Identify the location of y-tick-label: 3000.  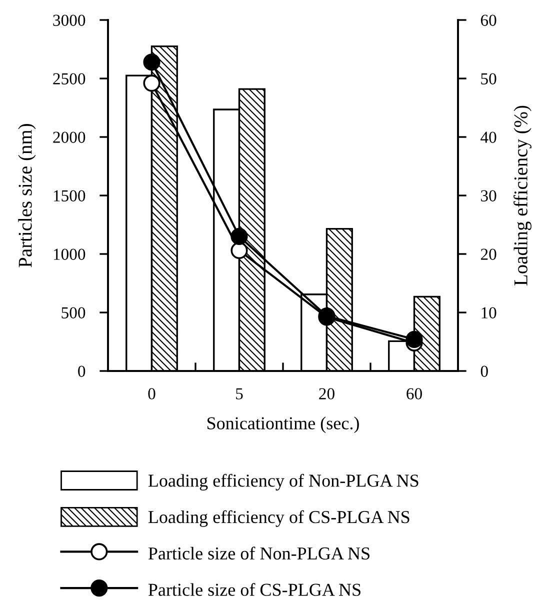
(69, 20).